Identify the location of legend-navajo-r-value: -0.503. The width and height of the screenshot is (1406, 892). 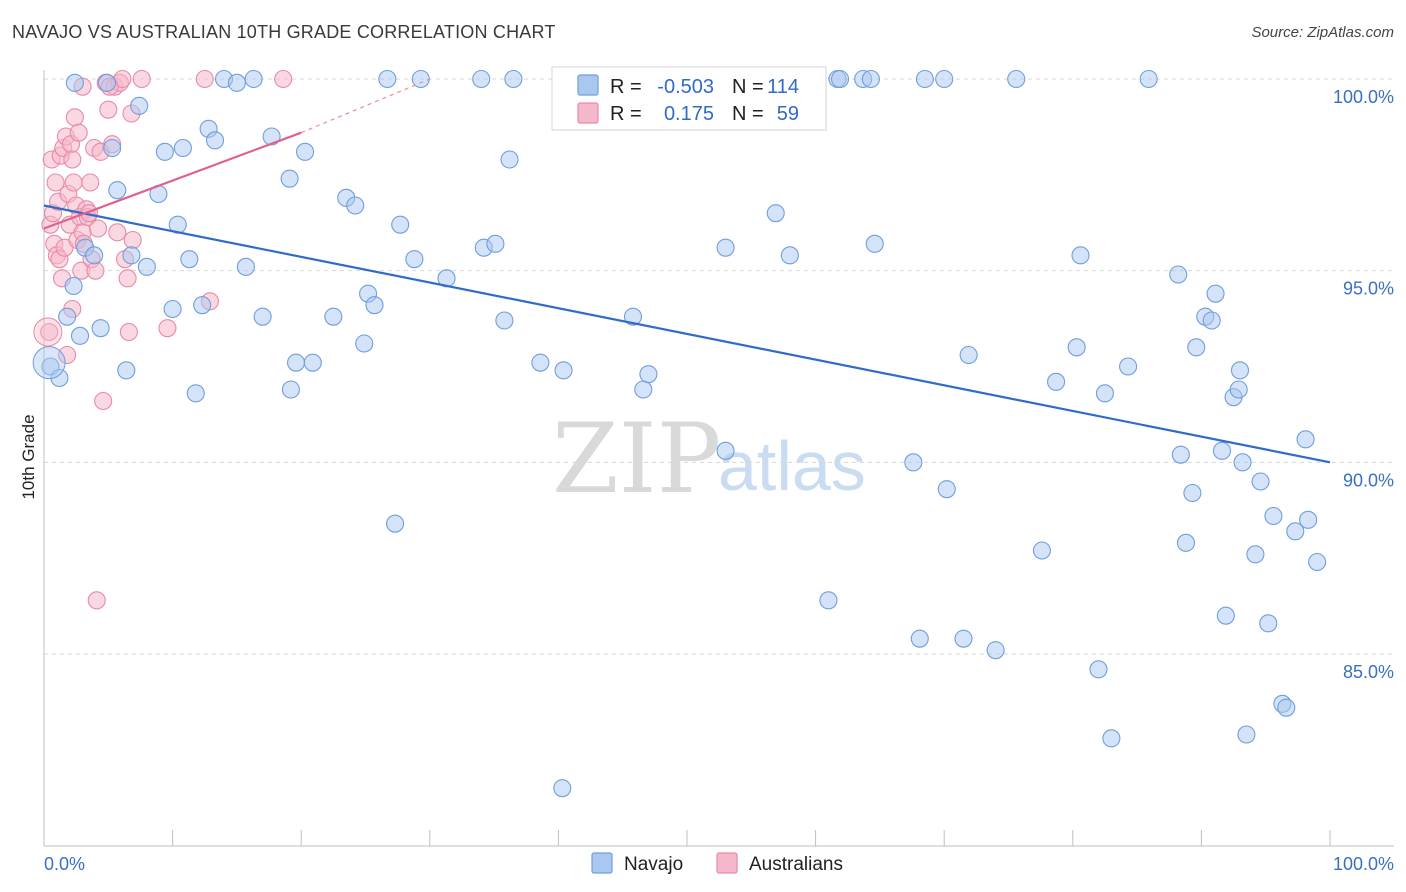
(685, 87).